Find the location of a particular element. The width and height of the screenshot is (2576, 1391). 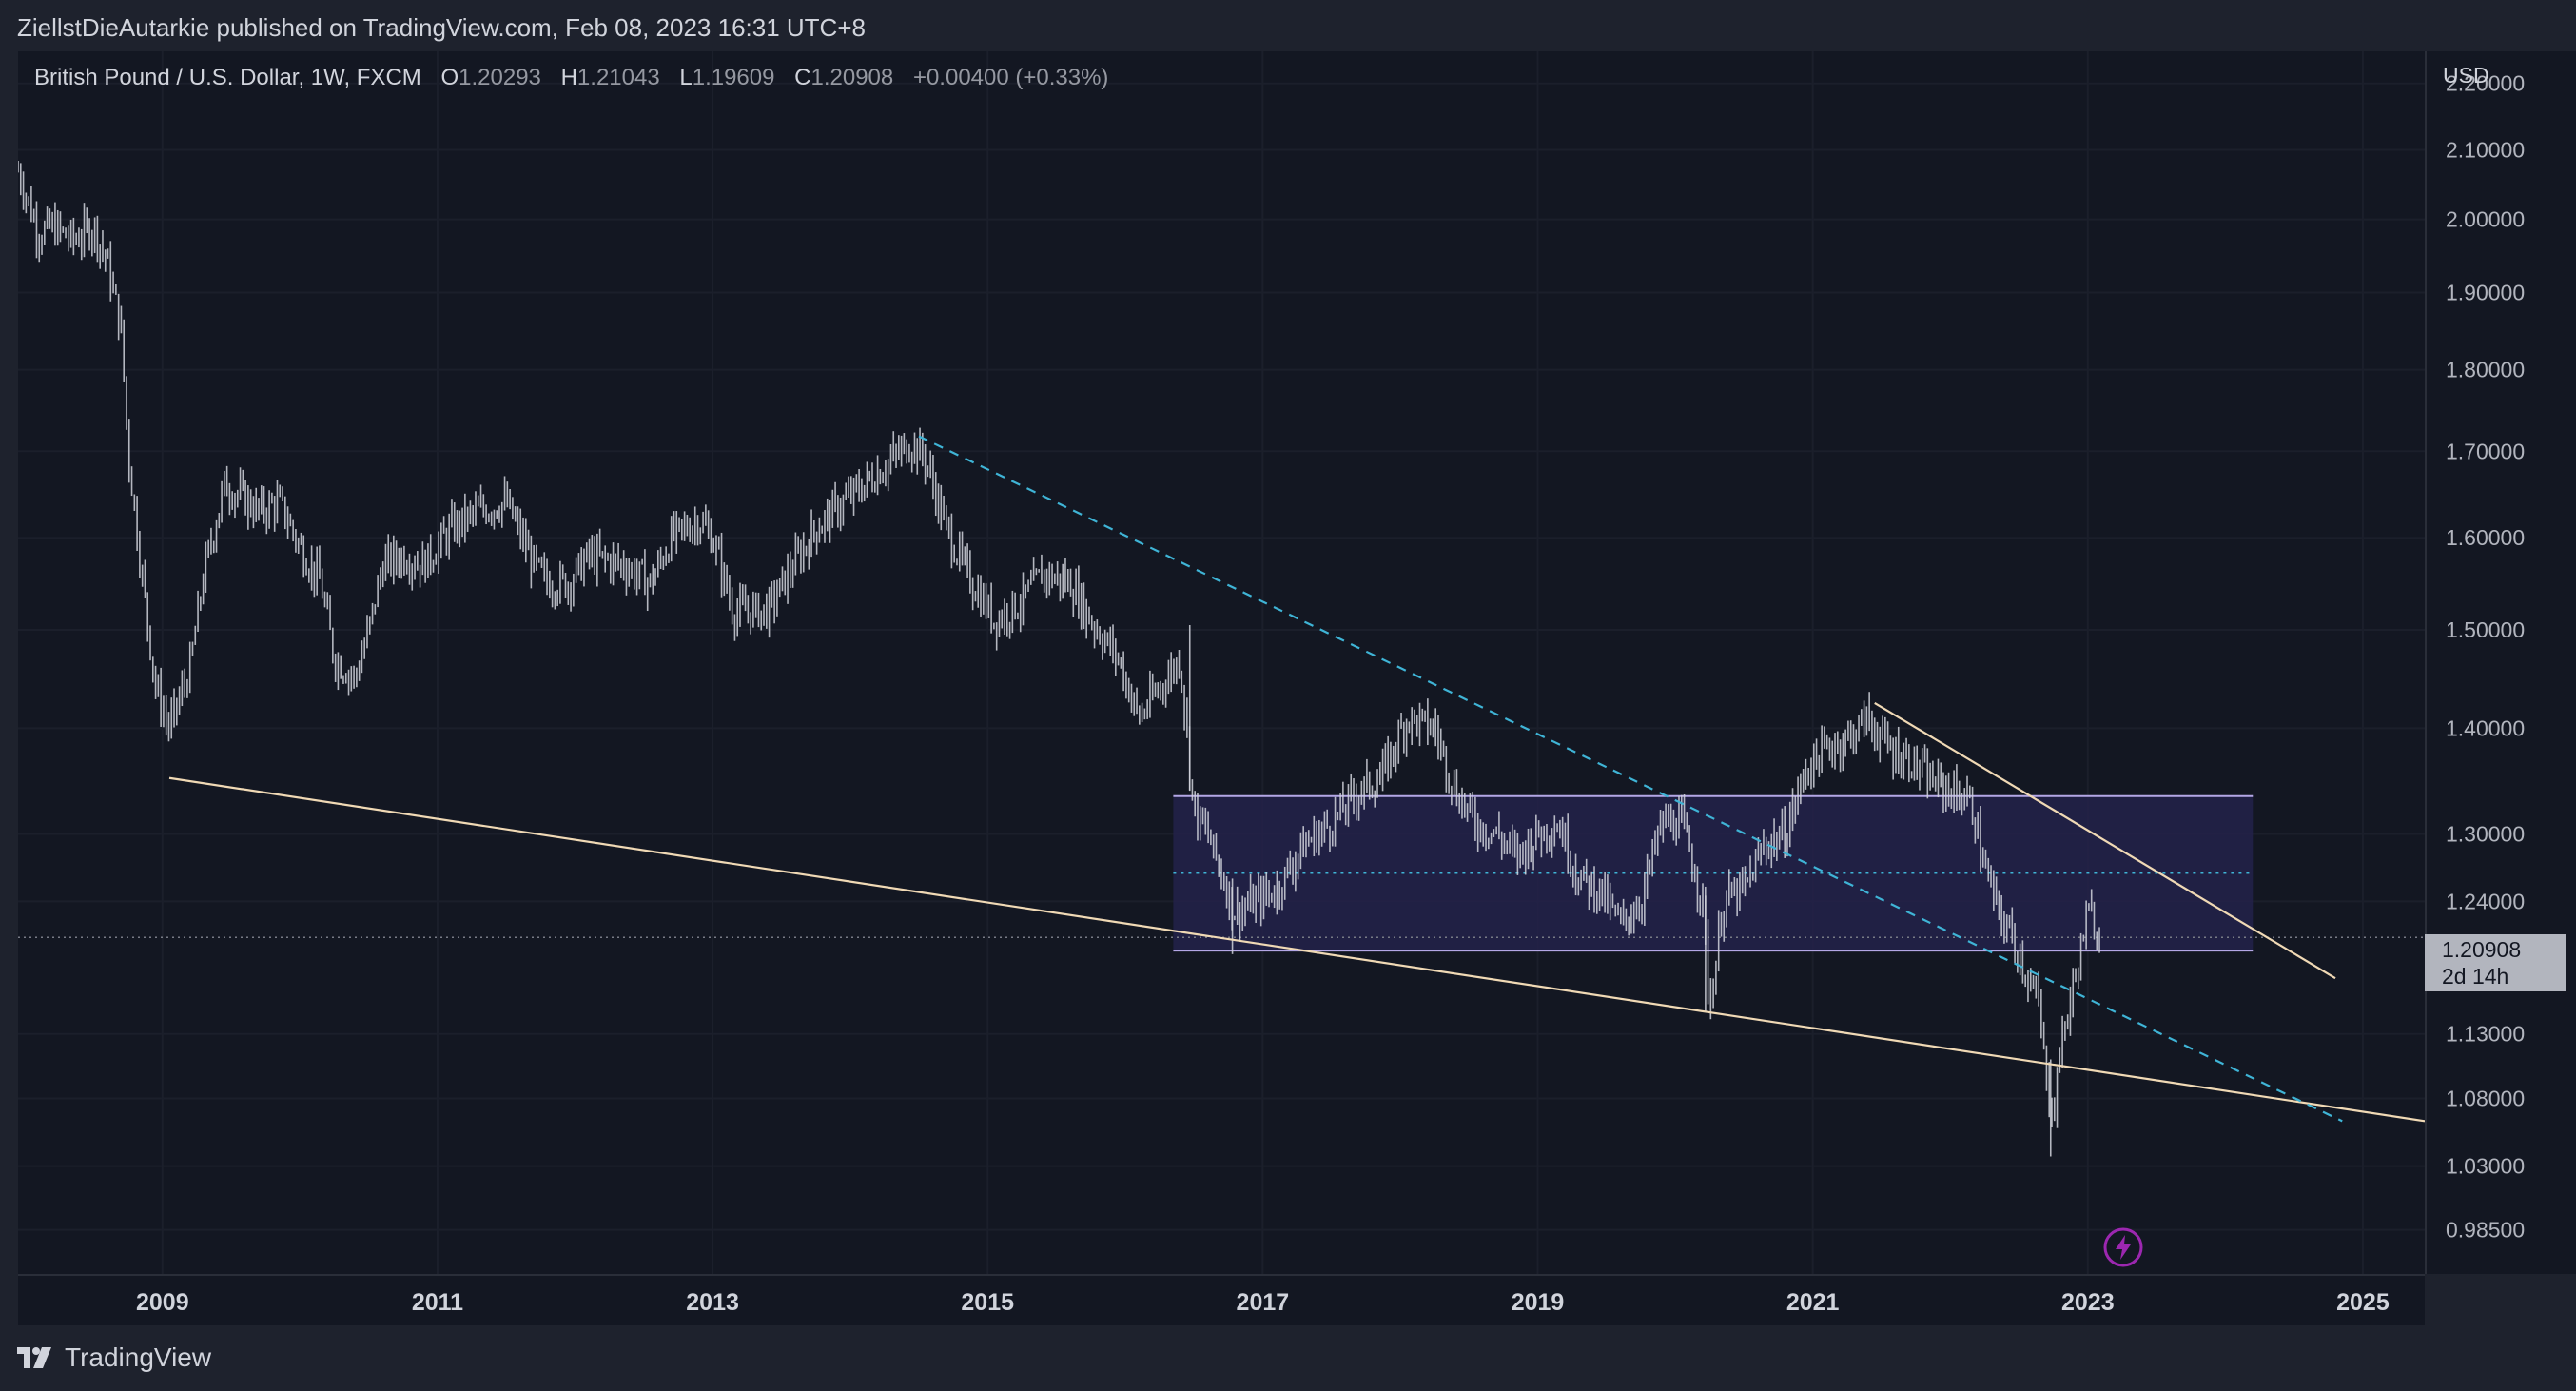

legend-high: 1.21043 is located at coordinates (618, 77).